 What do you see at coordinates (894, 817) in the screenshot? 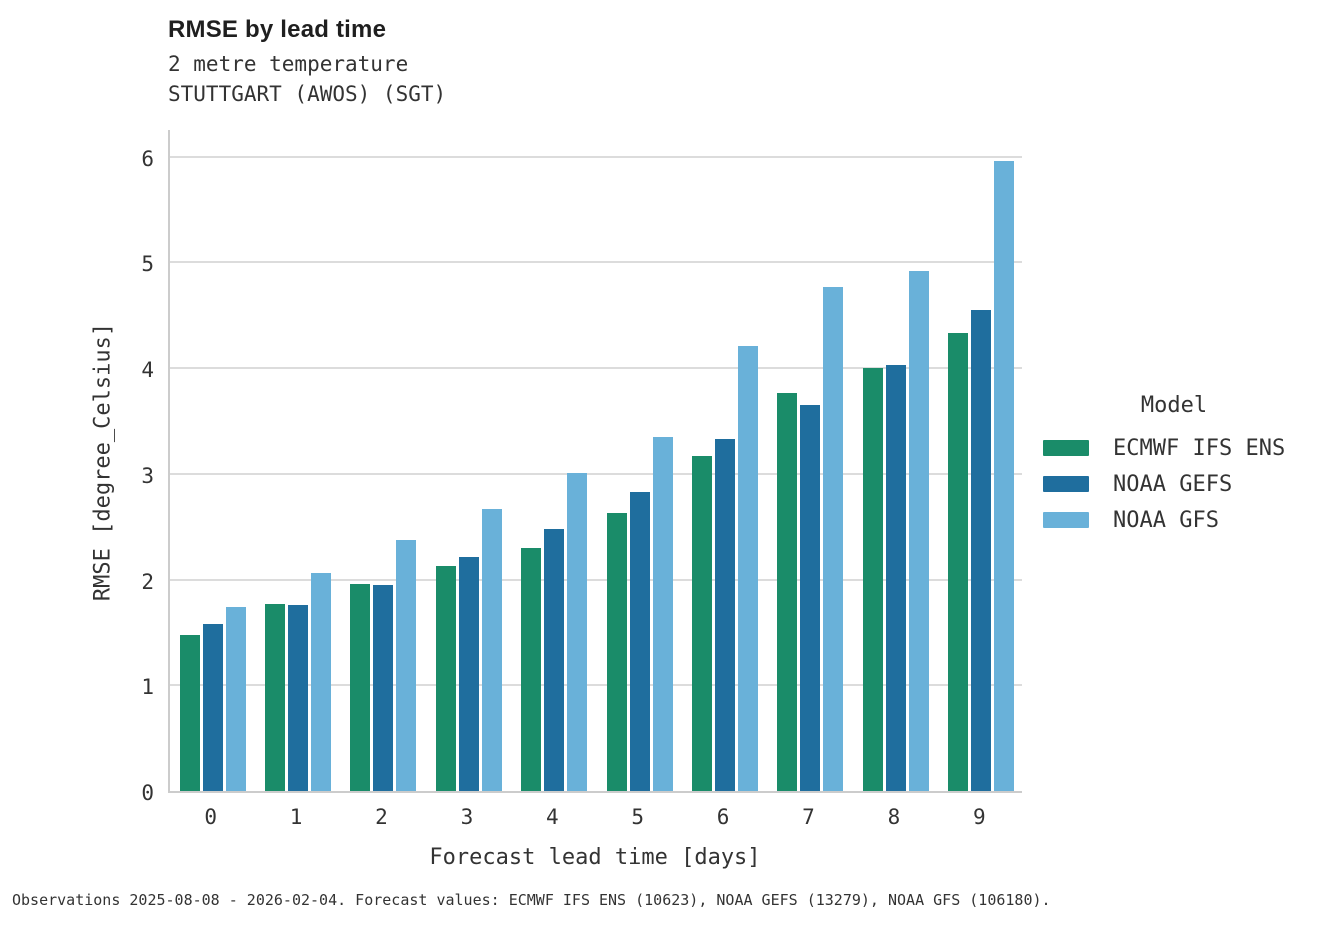
I see `x-tick-label-8: 8` at bounding box center [894, 817].